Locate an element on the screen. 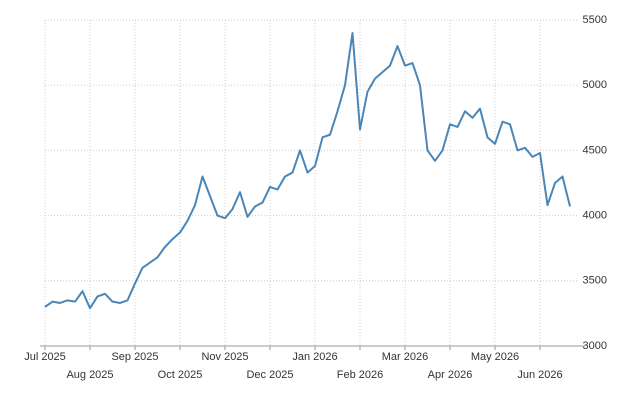  x-tick-label: Sep 2025 is located at coordinates (134, 357).